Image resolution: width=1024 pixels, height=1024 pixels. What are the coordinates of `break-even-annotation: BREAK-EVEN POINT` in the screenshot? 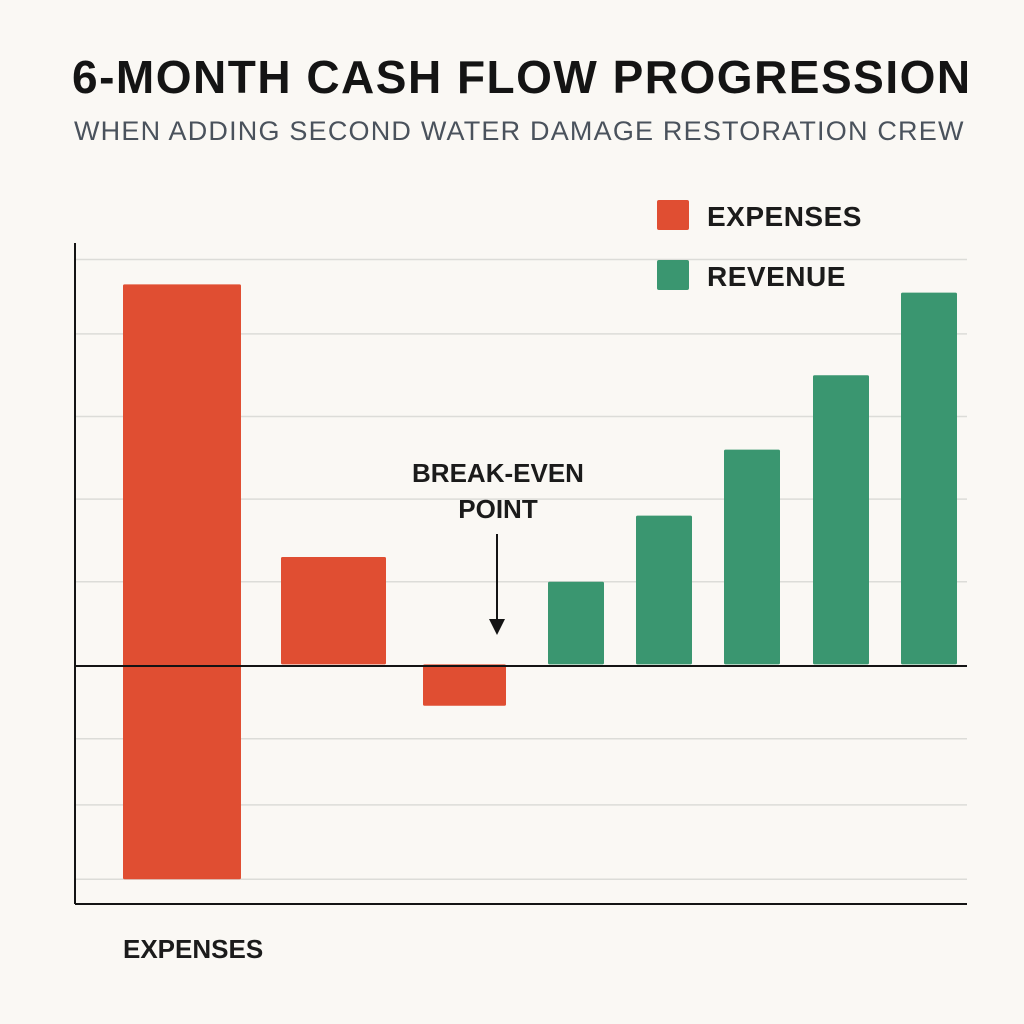 It's located at (498, 546).